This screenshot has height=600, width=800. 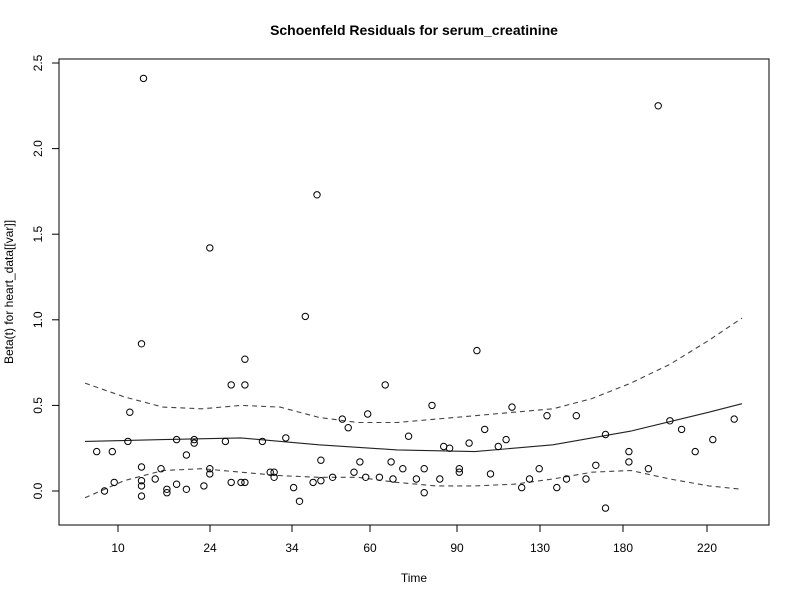 I want to click on fit-line, so click(x=413, y=428).